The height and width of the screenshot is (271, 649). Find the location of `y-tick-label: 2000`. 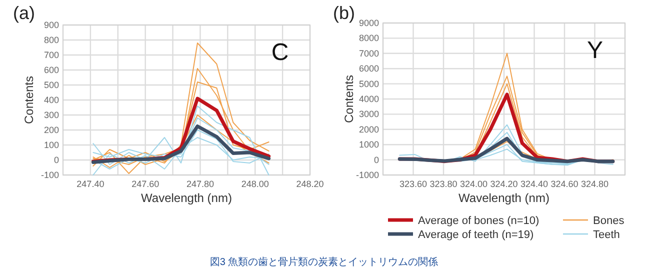

y-tick-label: 2000 is located at coordinates (368, 129).